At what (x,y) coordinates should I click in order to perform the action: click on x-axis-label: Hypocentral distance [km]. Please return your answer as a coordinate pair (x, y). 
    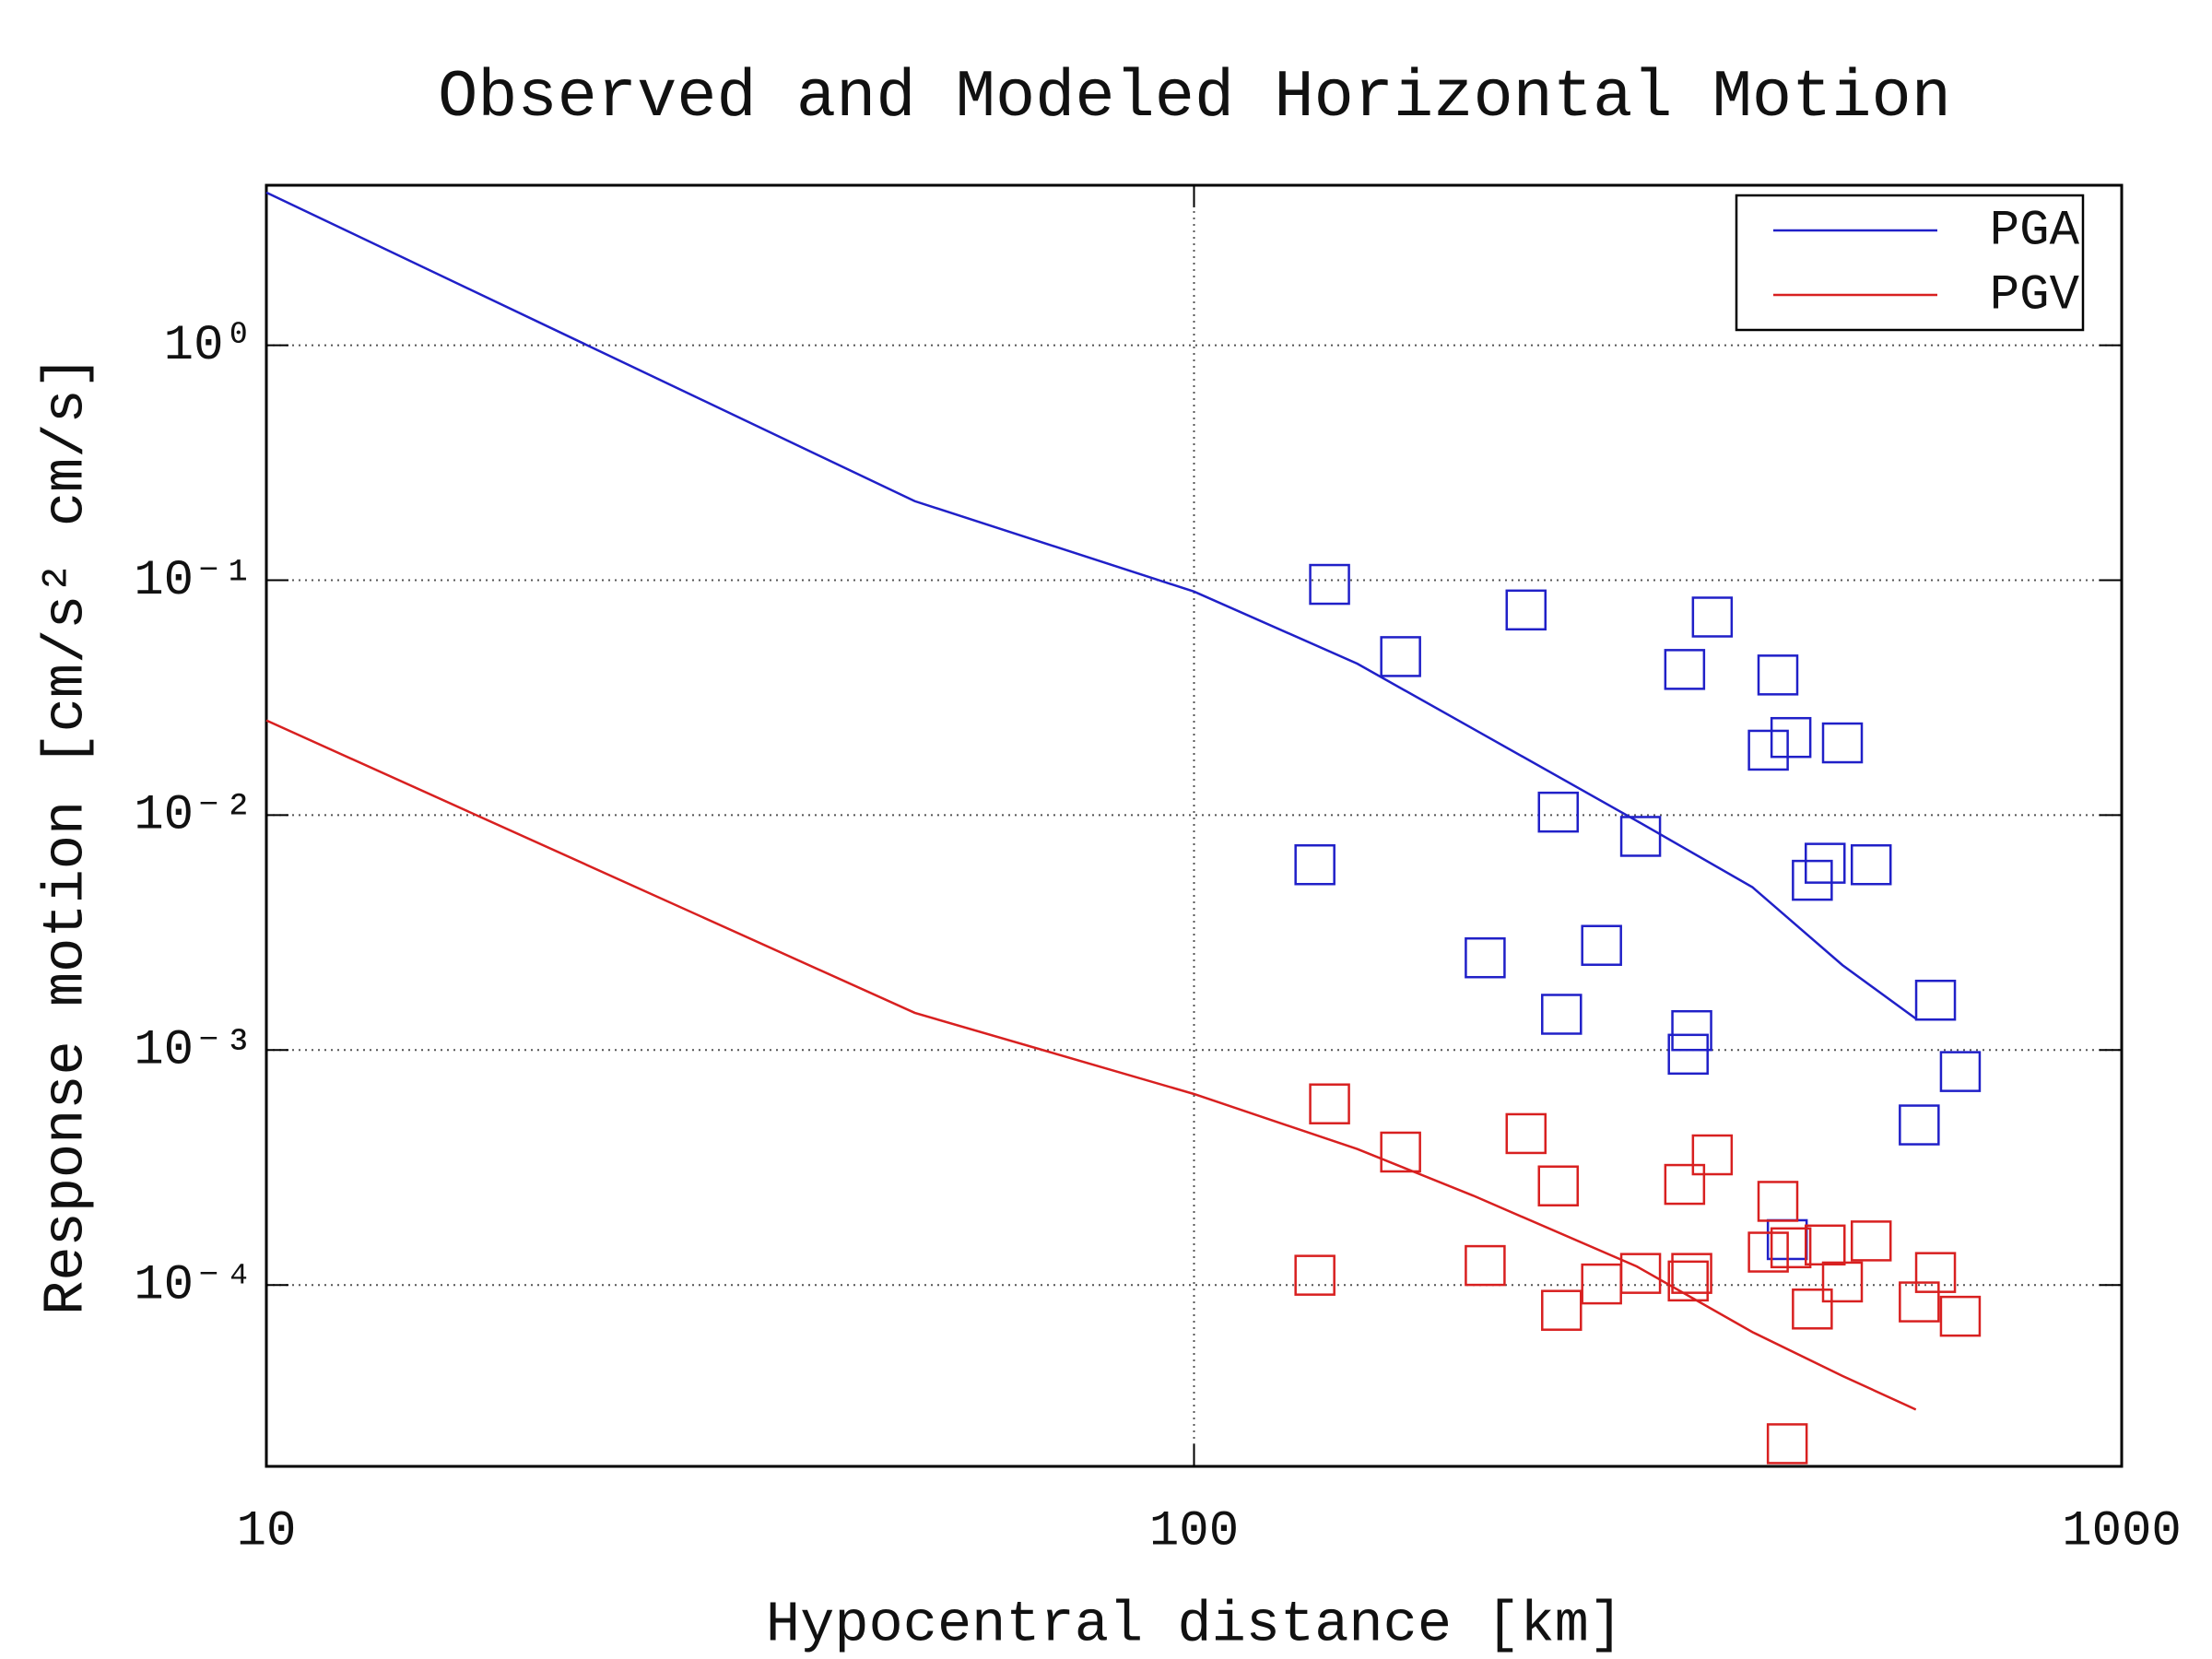
    Looking at the image, I should click on (1194, 1624).